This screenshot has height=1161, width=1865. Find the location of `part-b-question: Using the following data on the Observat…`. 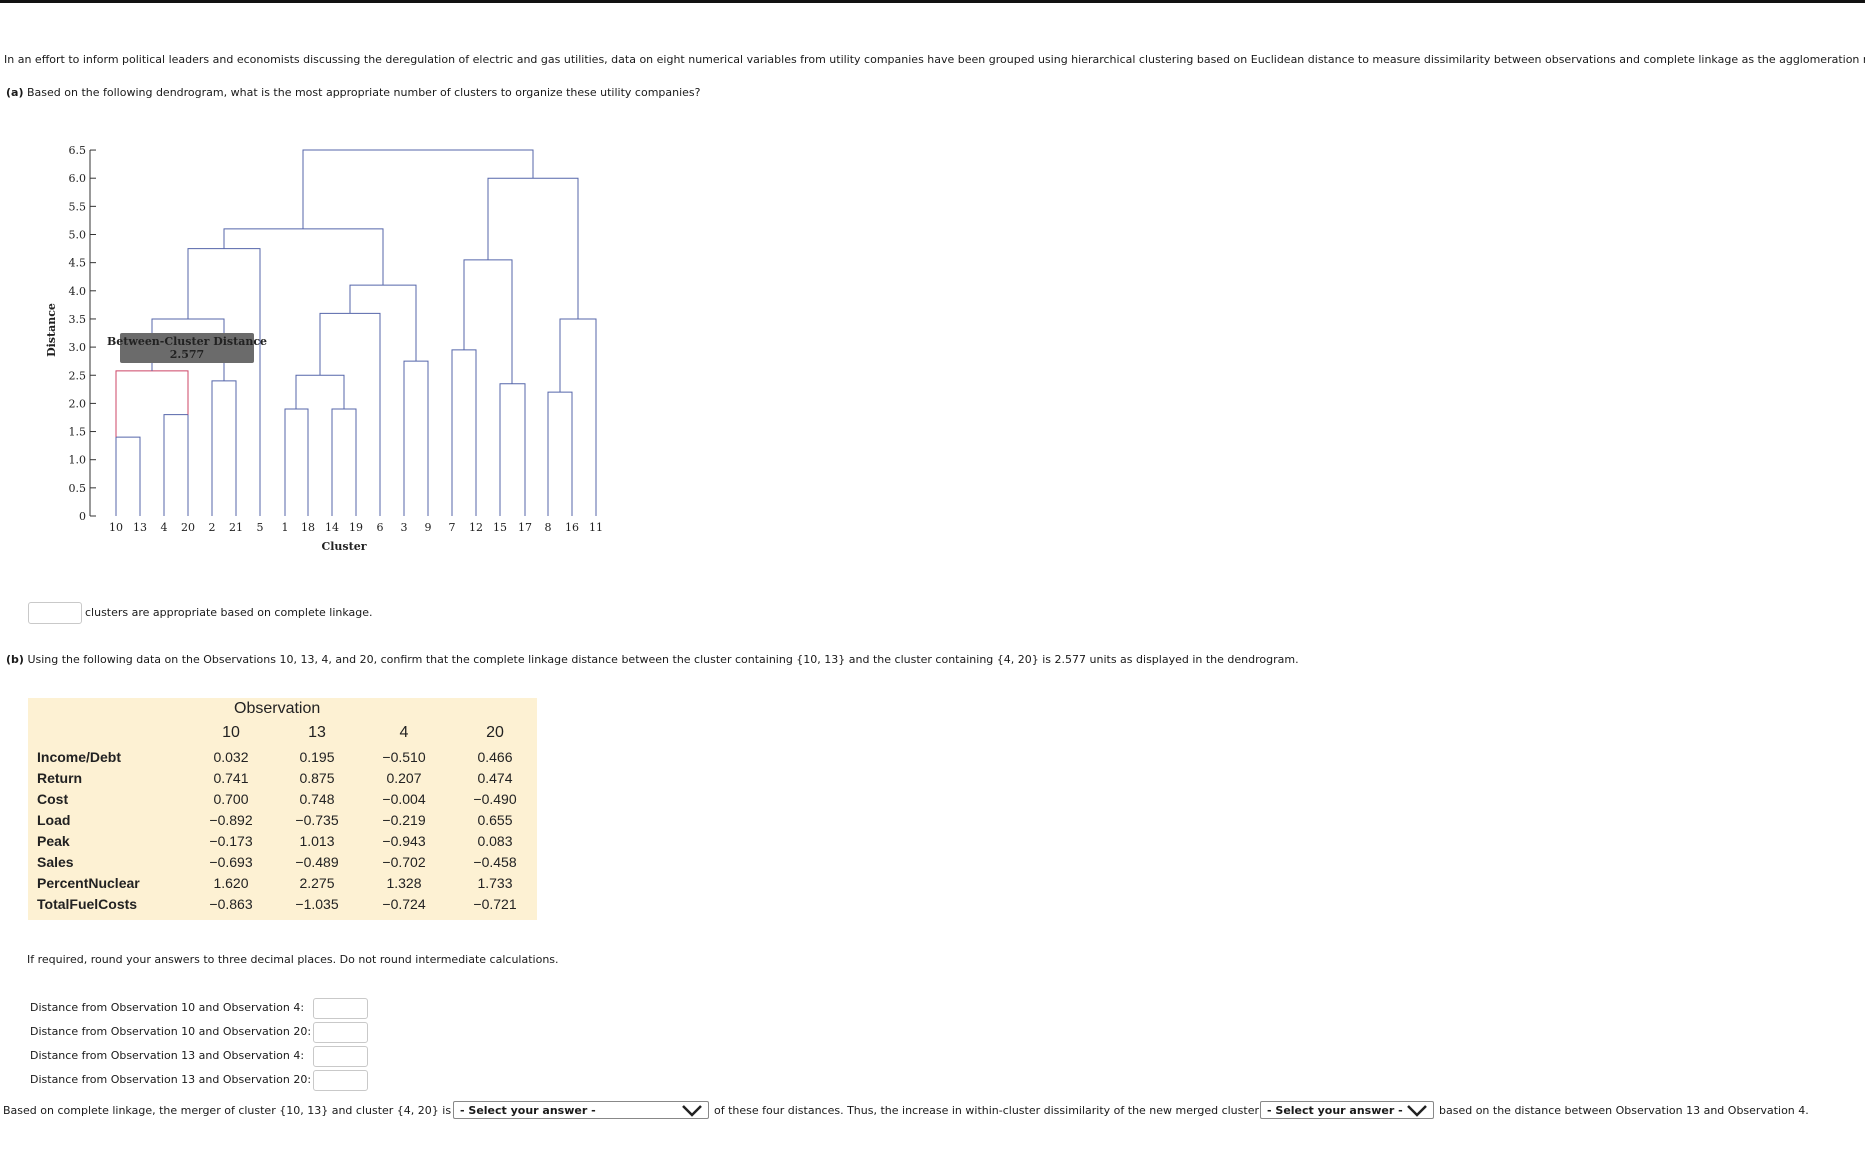

part-b-question: Using the following data on the Observat… is located at coordinates (663, 659).